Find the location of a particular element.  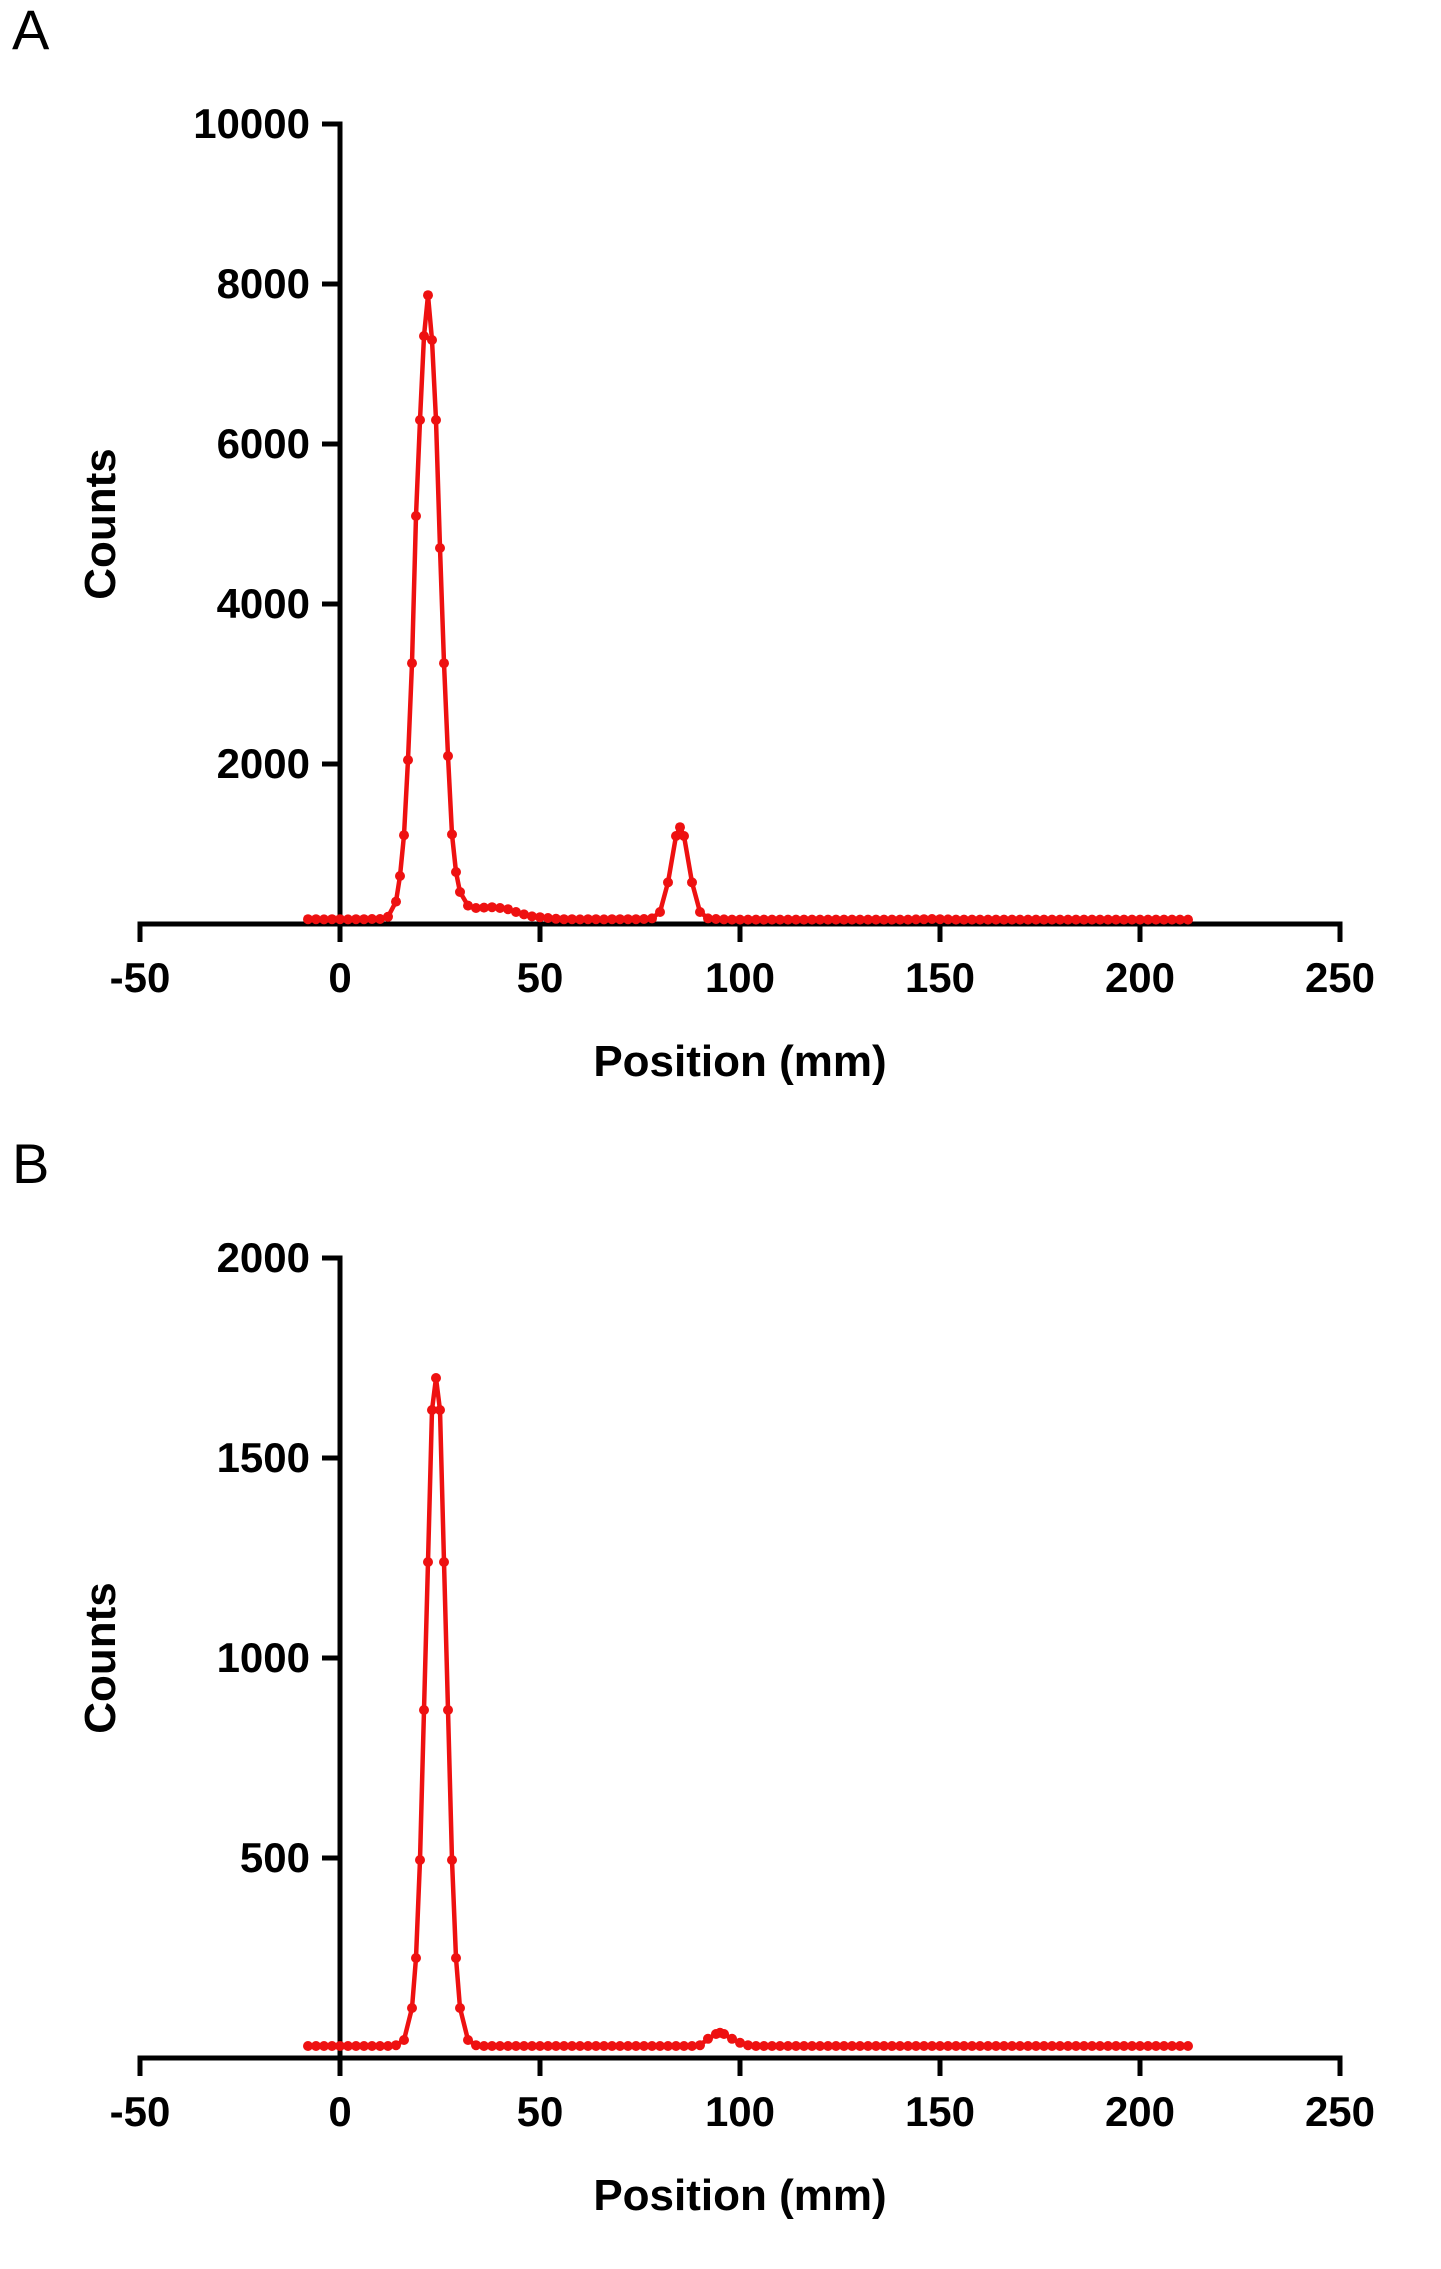

x-tick-label: 250 is located at coordinates (1340, 2111).